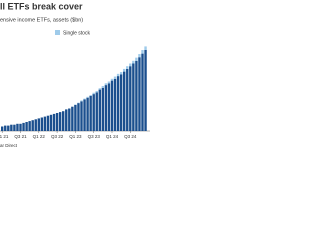  Describe the element at coordinates (20, 136) in the screenshot. I see `x-tick-label: Q3 21` at that location.